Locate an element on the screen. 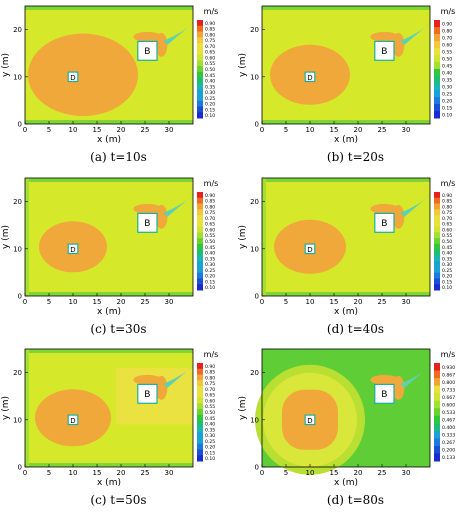 The height and width of the screenshot is (515, 474). legend-tick-label: 0.35 is located at coordinates (210, 87).